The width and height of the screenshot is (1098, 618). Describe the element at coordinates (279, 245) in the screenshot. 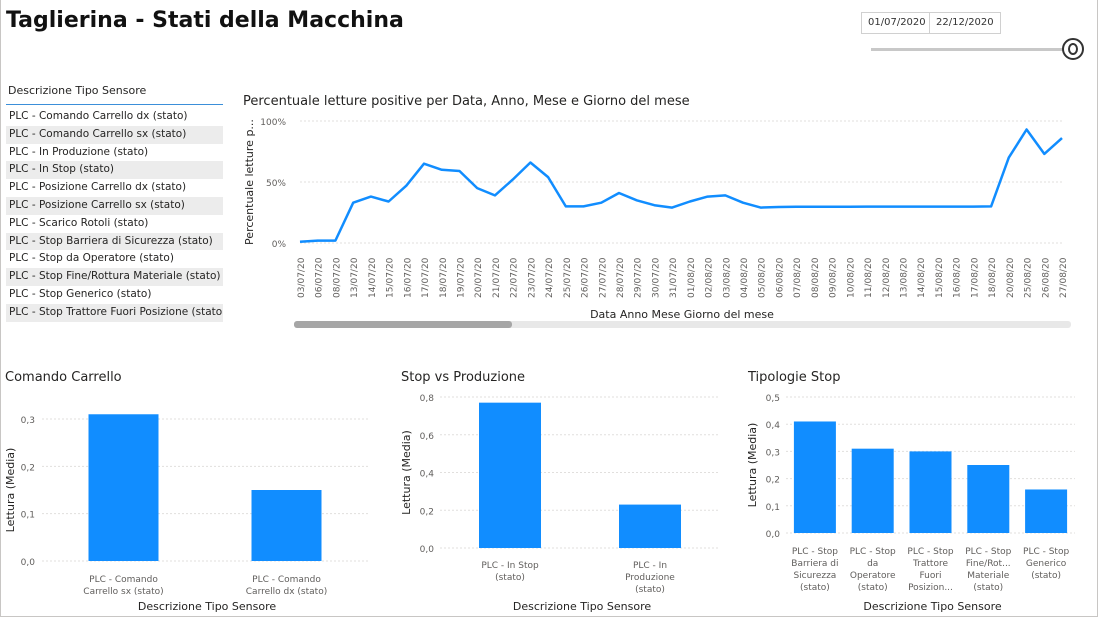

I see `line-y-tick-label: 0%` at that location.